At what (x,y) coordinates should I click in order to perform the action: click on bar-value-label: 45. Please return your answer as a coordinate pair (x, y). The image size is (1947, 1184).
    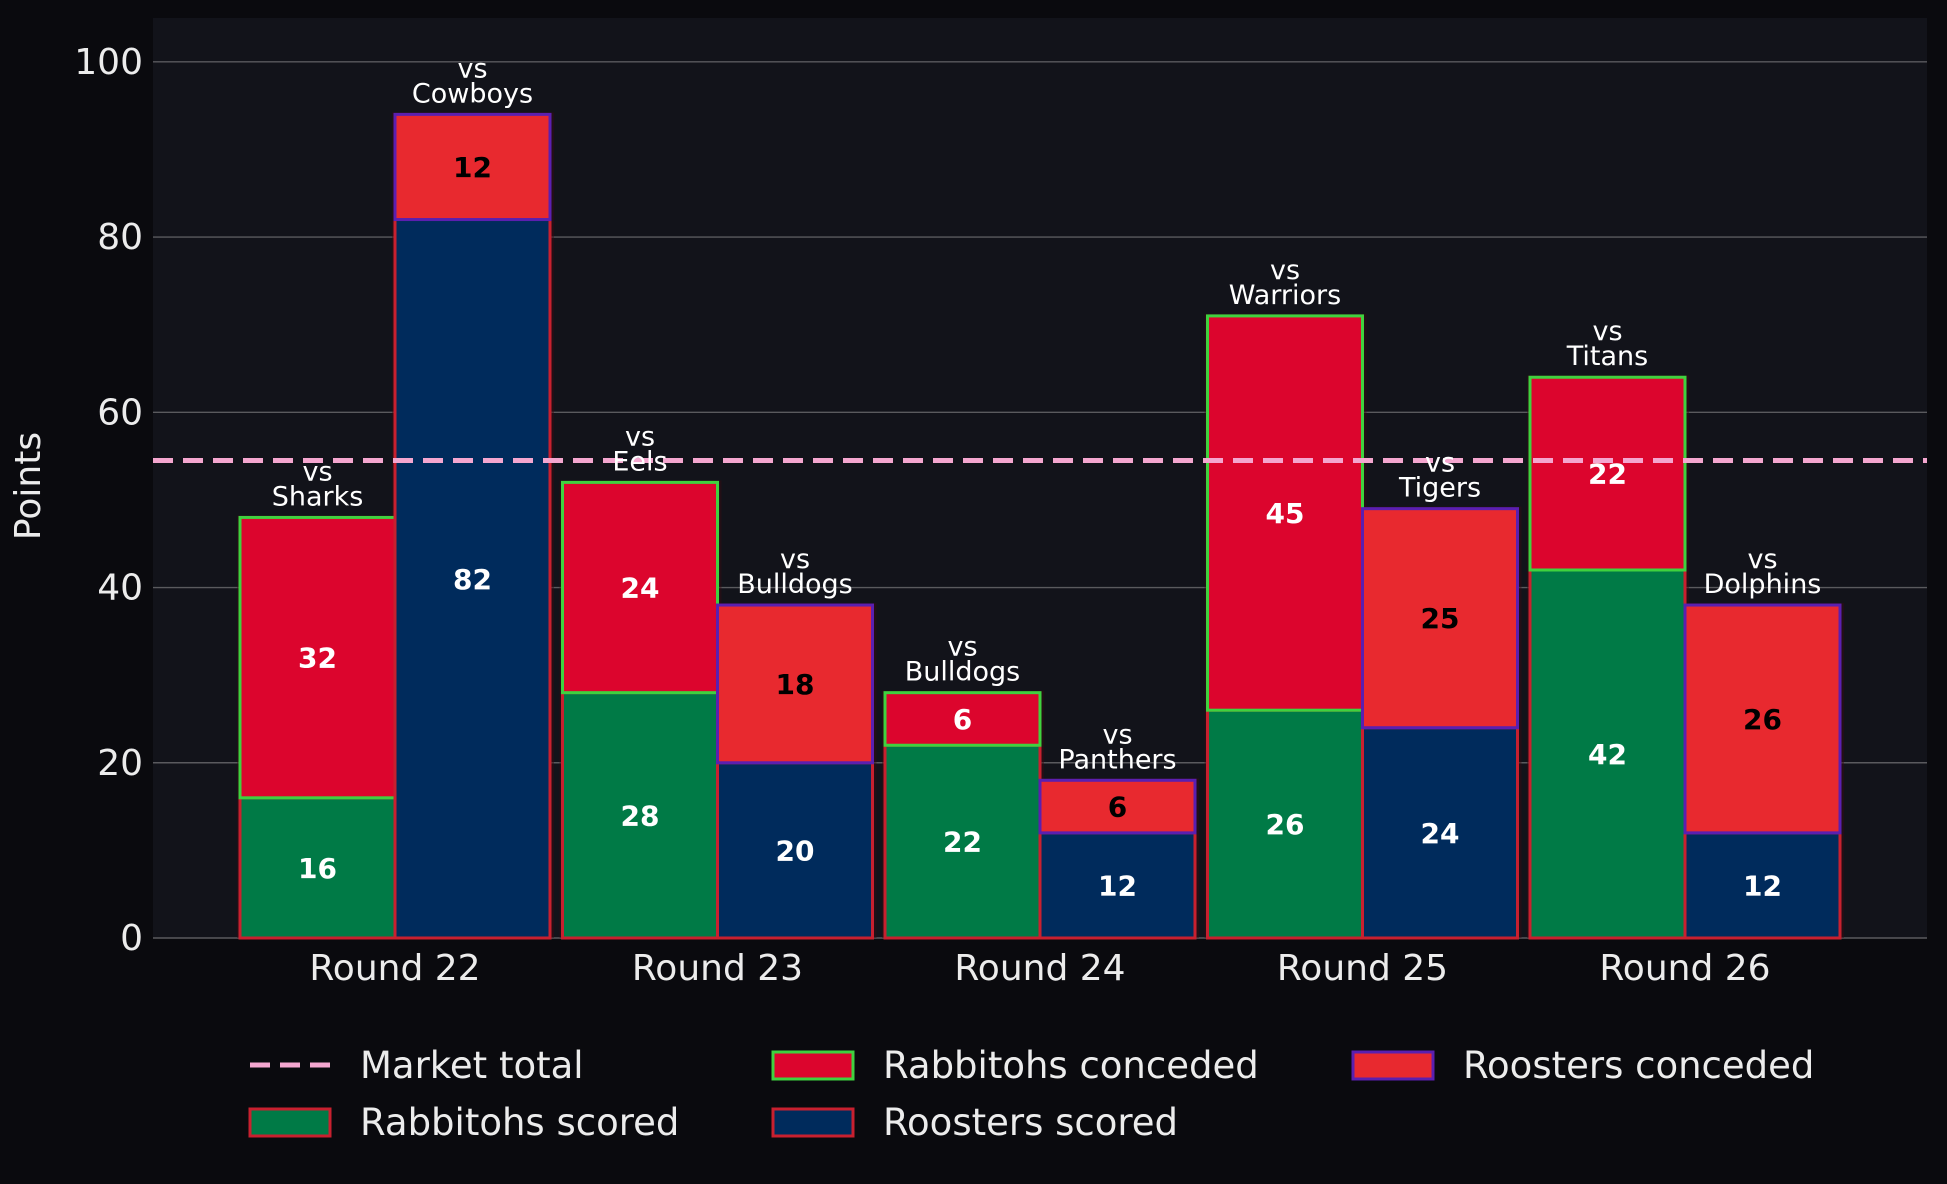
    Looking at the image, I should click on (1285, 513).